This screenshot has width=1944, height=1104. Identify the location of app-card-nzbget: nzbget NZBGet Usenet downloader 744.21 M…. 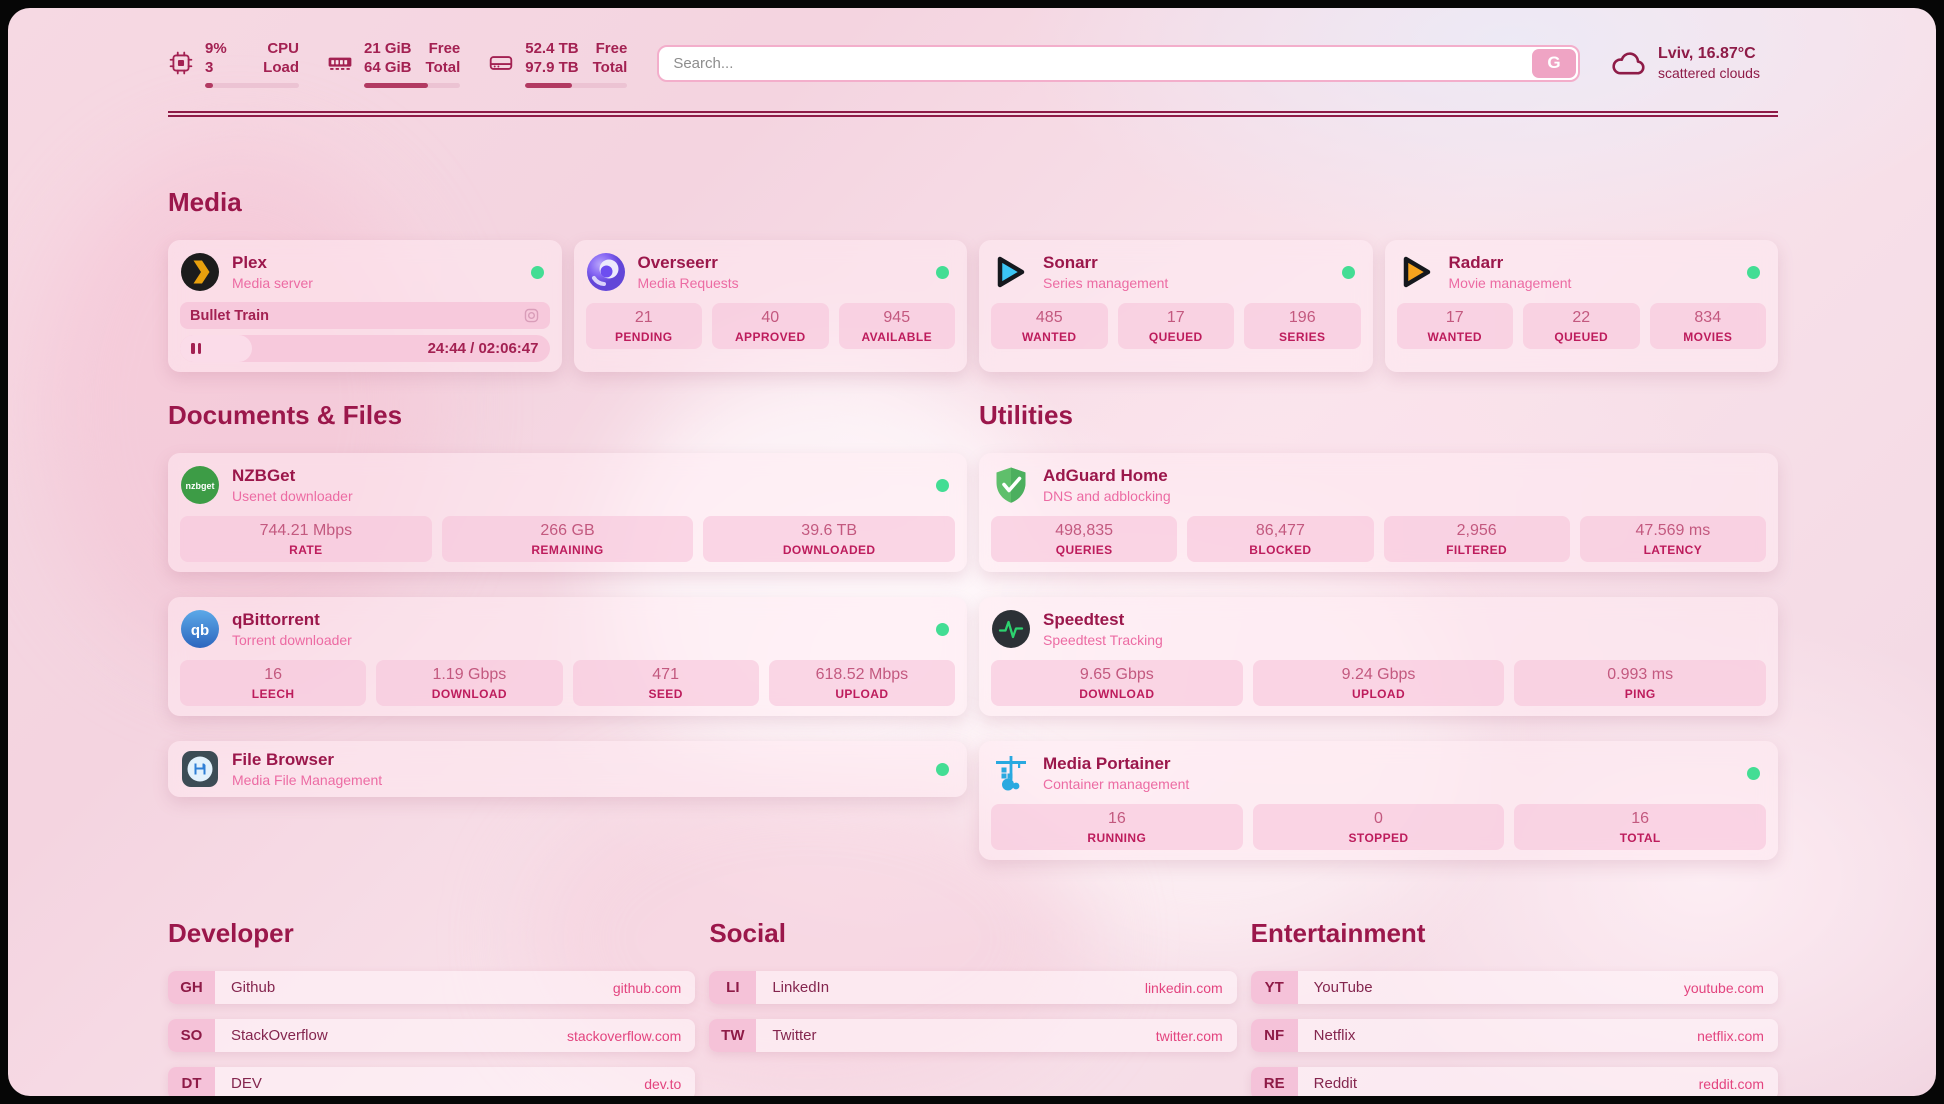
(567, 512).